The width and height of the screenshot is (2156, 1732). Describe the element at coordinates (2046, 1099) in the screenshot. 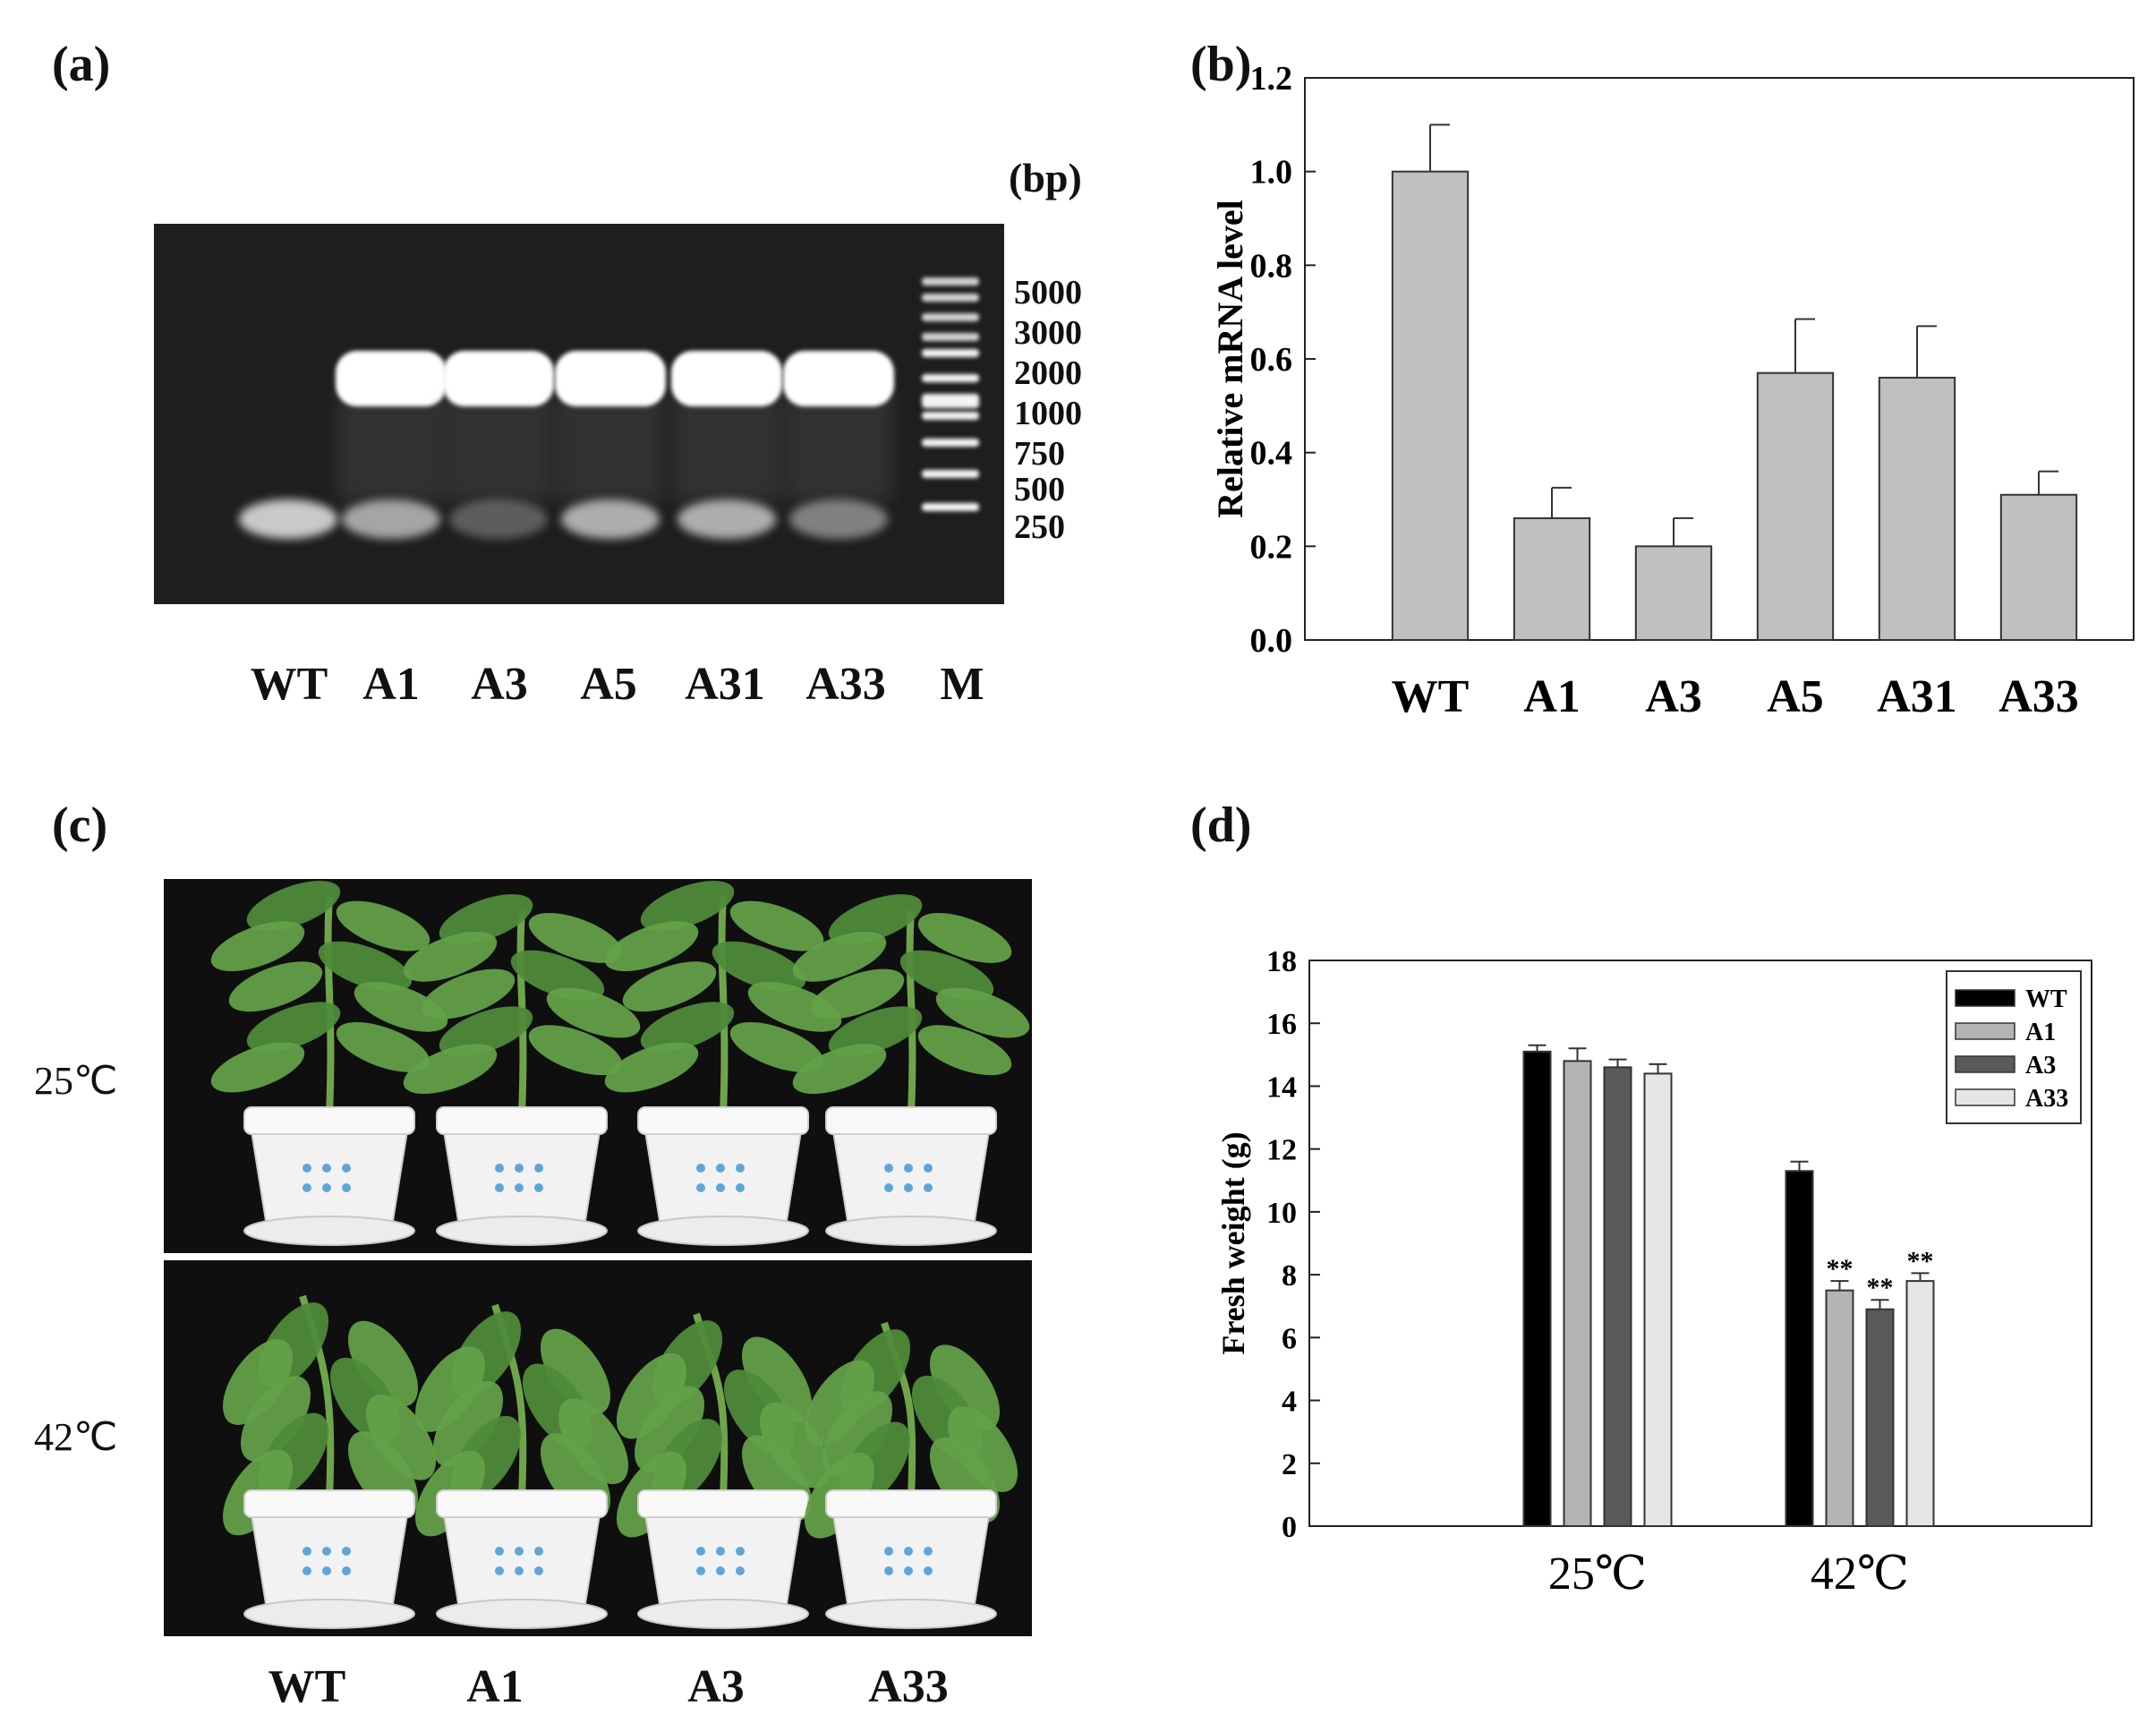

I see `legend-label: A33` at that location.